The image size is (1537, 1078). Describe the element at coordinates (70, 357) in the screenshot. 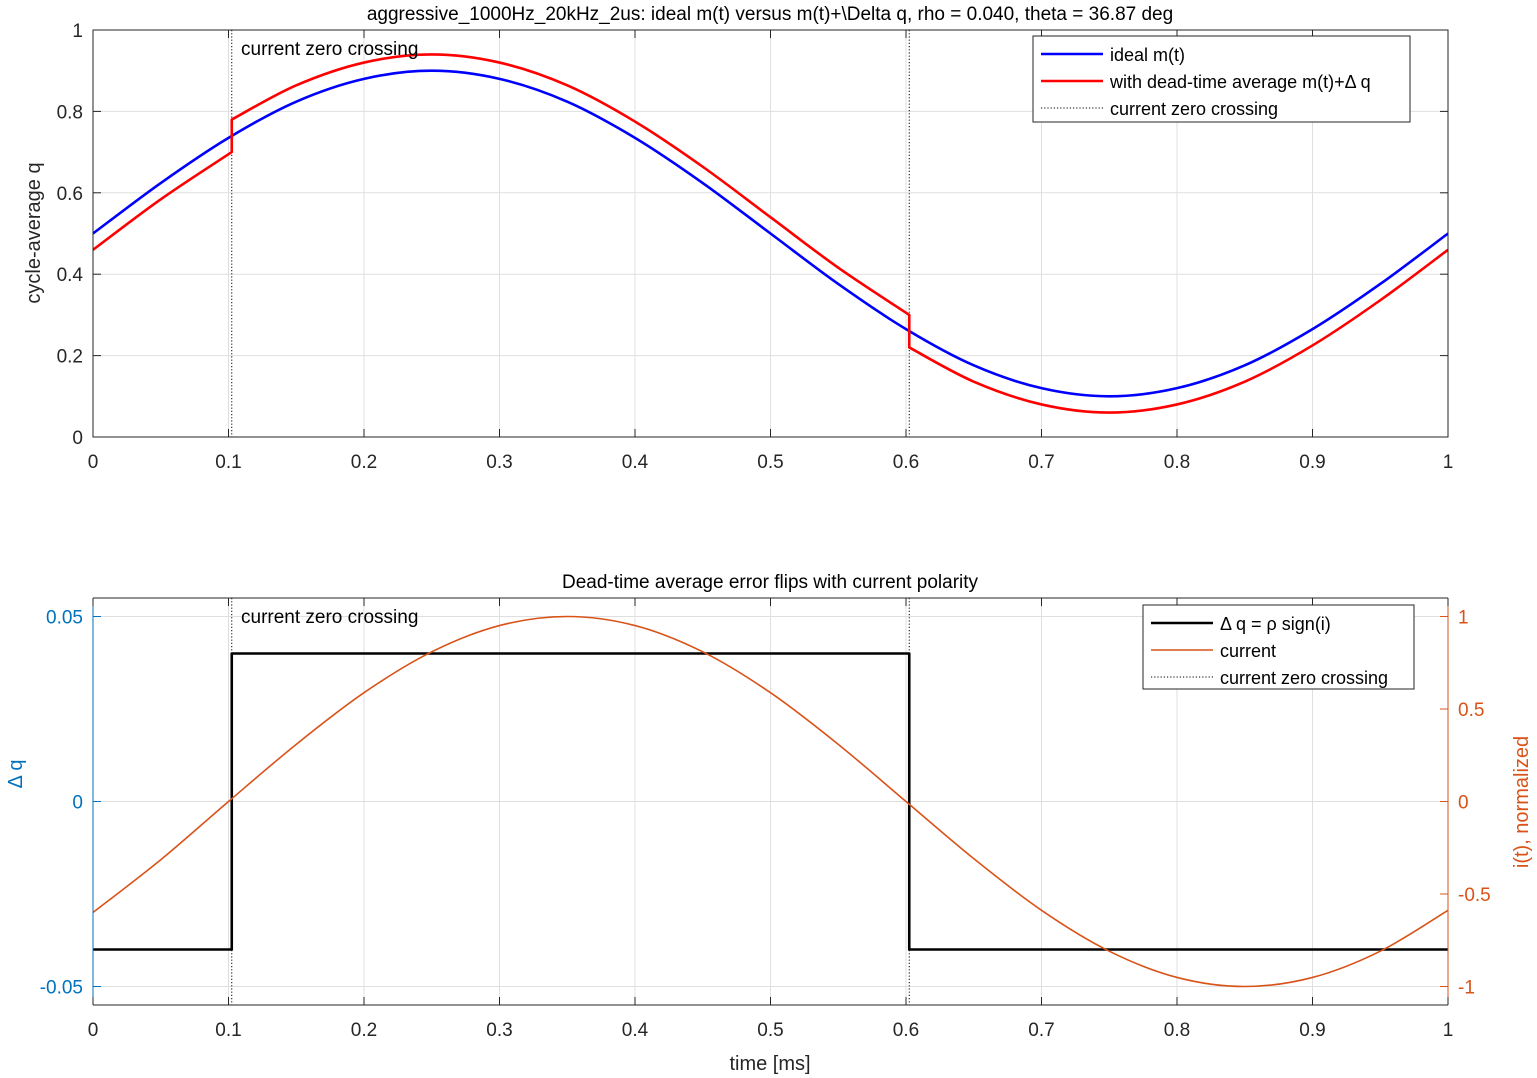

I see `y-tick-label: 0.2` at that location.